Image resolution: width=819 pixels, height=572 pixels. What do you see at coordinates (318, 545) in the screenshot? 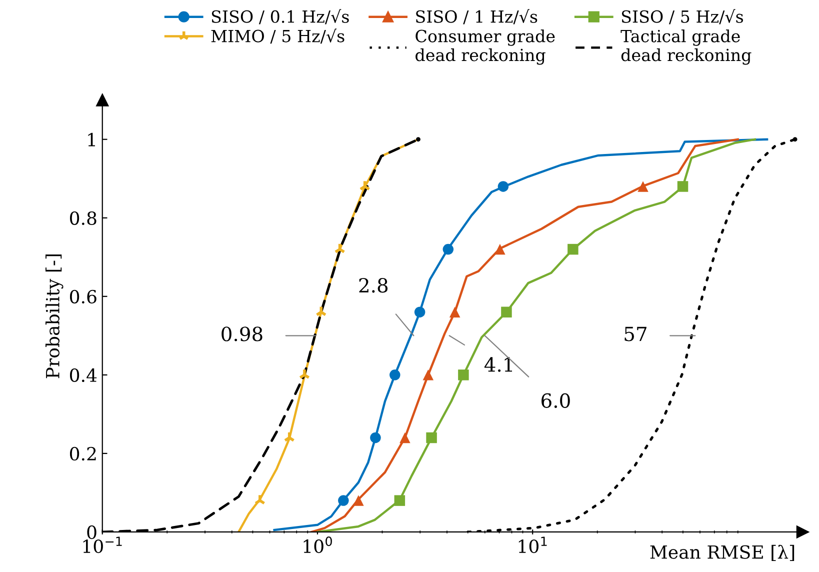
I see `x-tick-label: 10$^{0}$` at bounding box center [318, 545].